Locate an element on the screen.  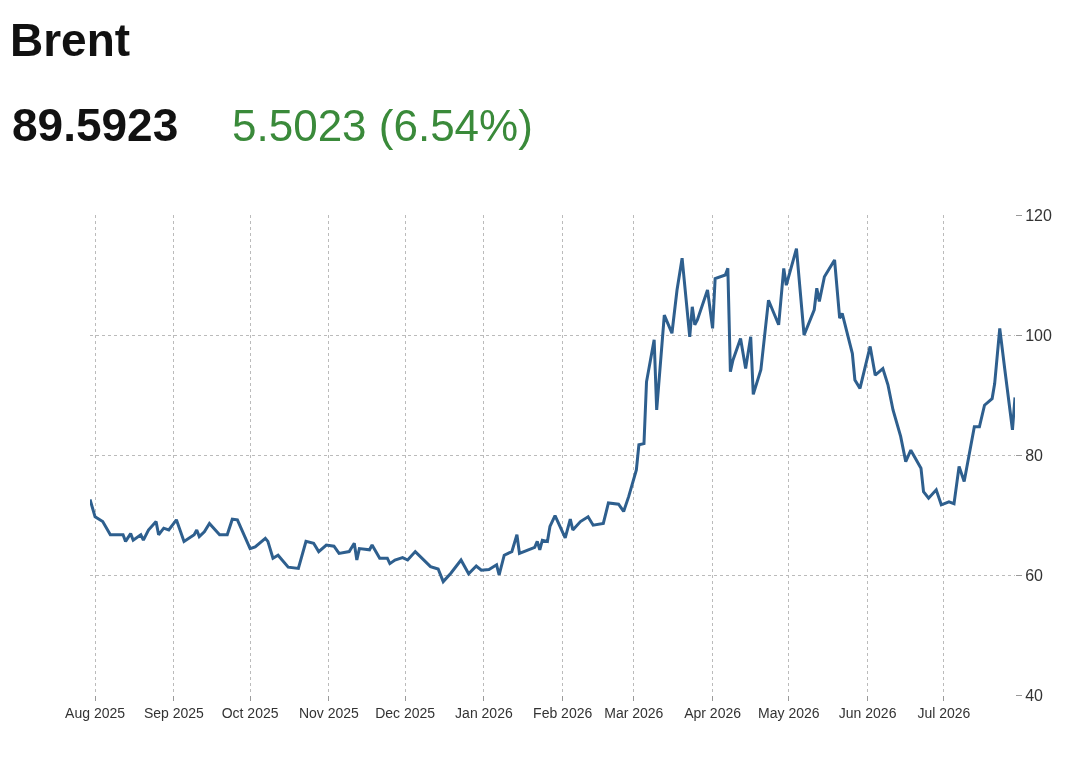
y-tick-label: 40 is located at coordinates (1034, 695).